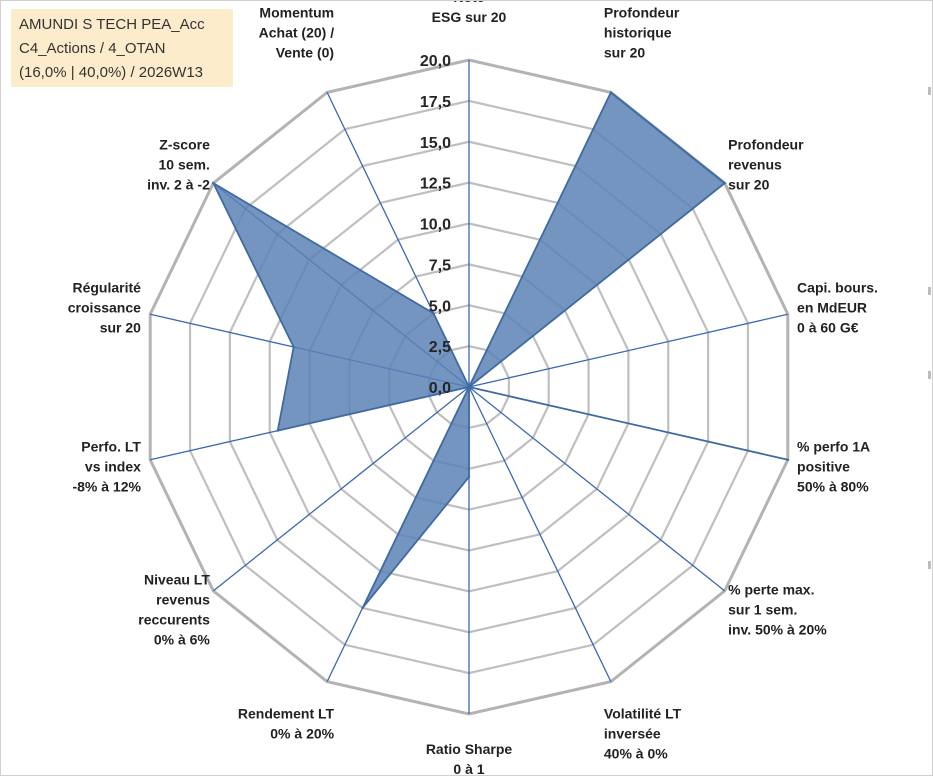  Describe the element at coordinates (435, 102) in the screenshot. I see `tick-label: 17,5` at that location.